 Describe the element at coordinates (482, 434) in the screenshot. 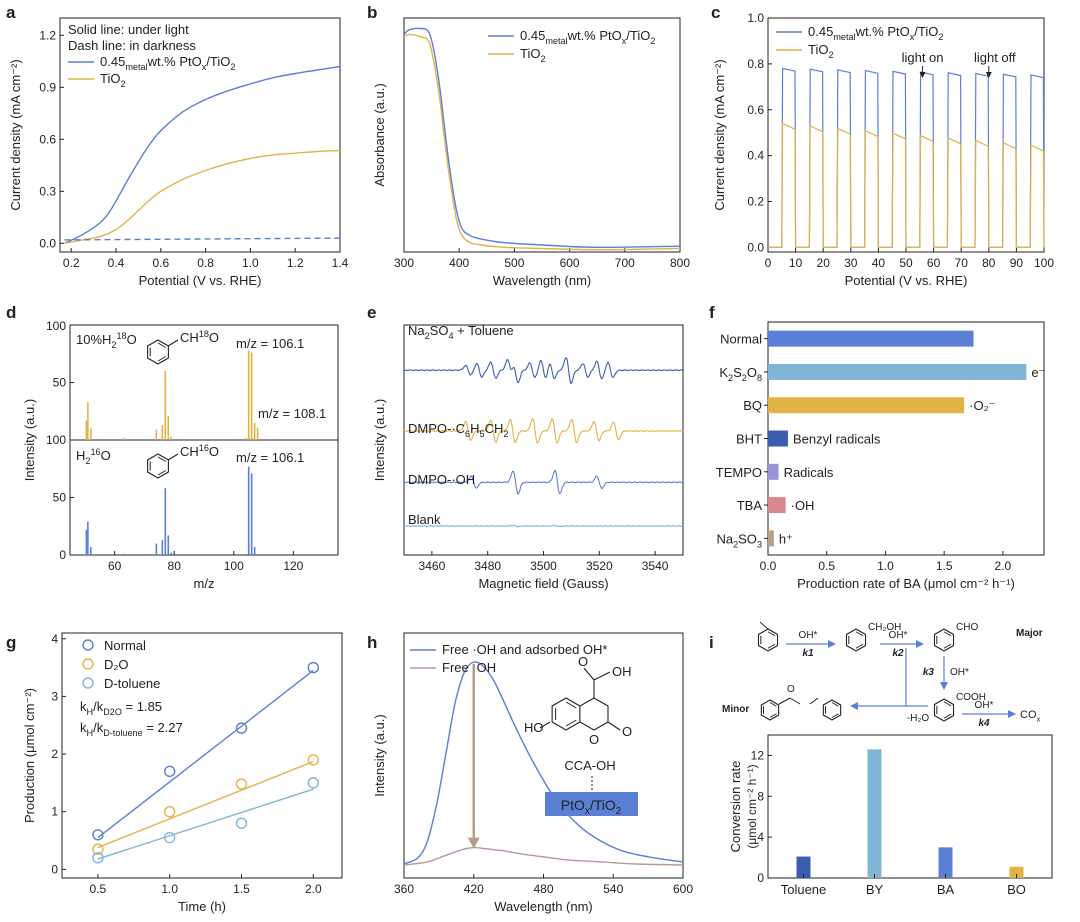

I see `text-span: 5` at that location.